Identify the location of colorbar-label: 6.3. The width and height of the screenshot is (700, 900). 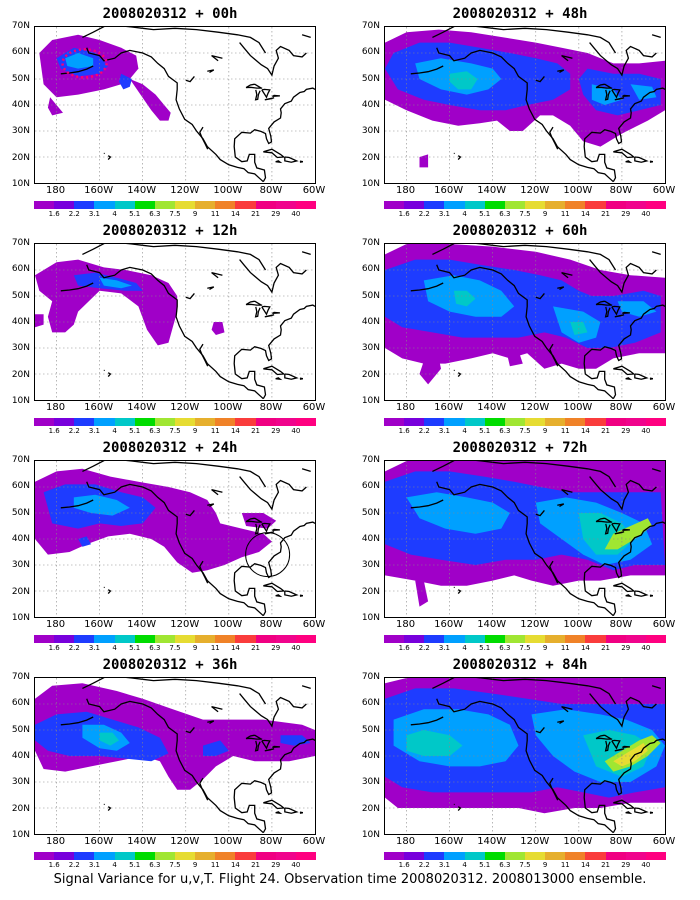
(505, 214).